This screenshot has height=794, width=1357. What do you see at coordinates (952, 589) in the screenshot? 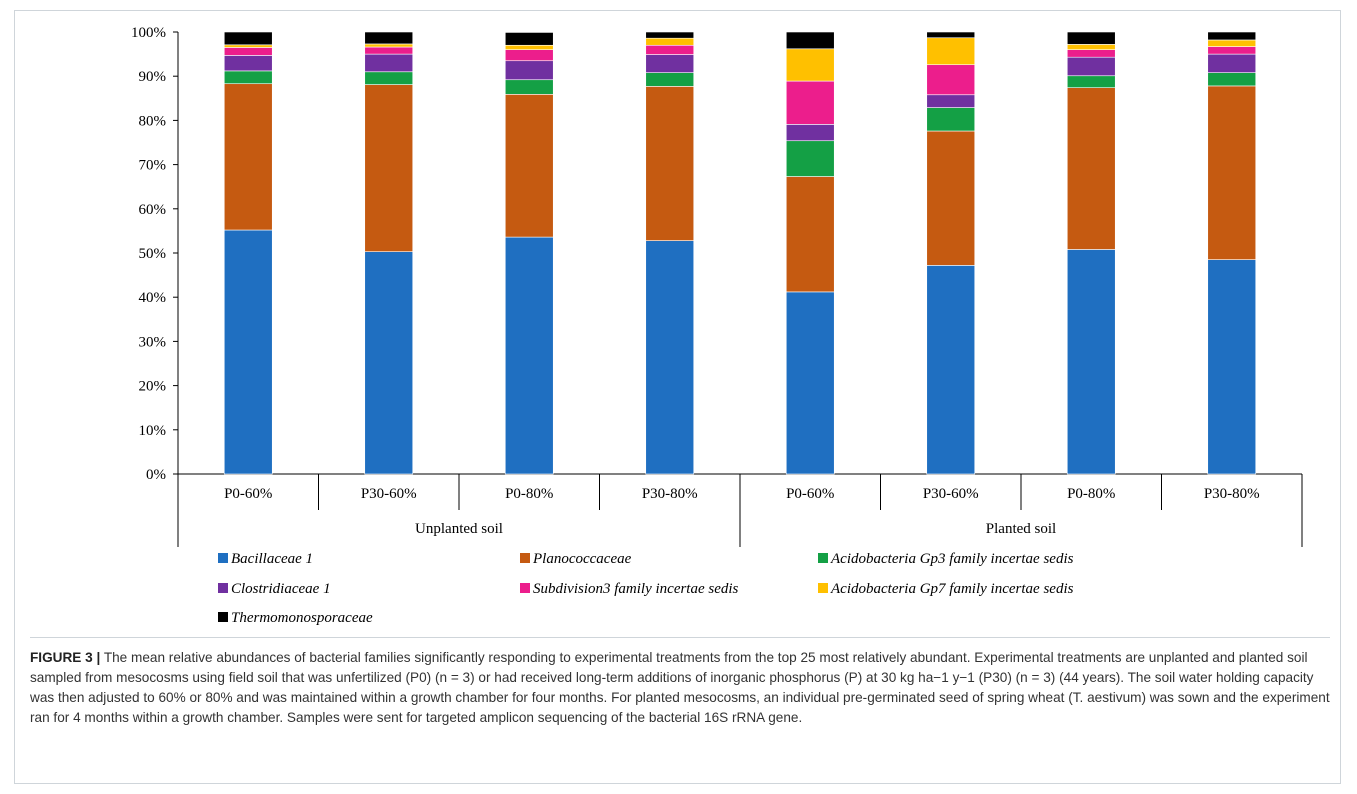
I see `legend-label: Acidobacteria Gp7 family incertae sedis` at bounding box center [952, 589].